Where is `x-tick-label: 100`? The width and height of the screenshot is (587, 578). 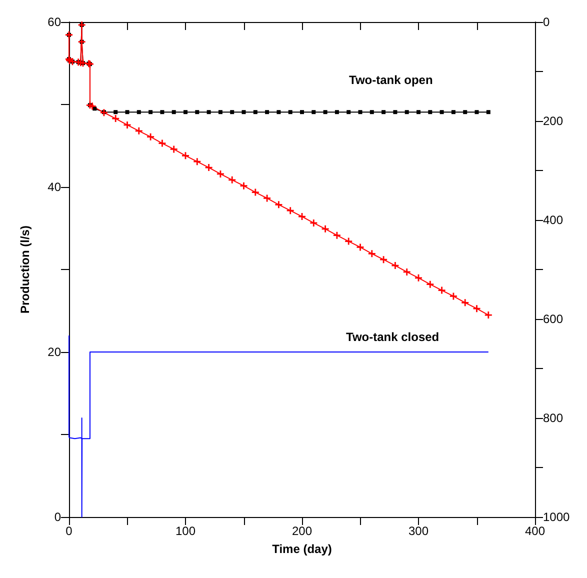
x-tick-label: 100 is located at coordinates (185, 531).